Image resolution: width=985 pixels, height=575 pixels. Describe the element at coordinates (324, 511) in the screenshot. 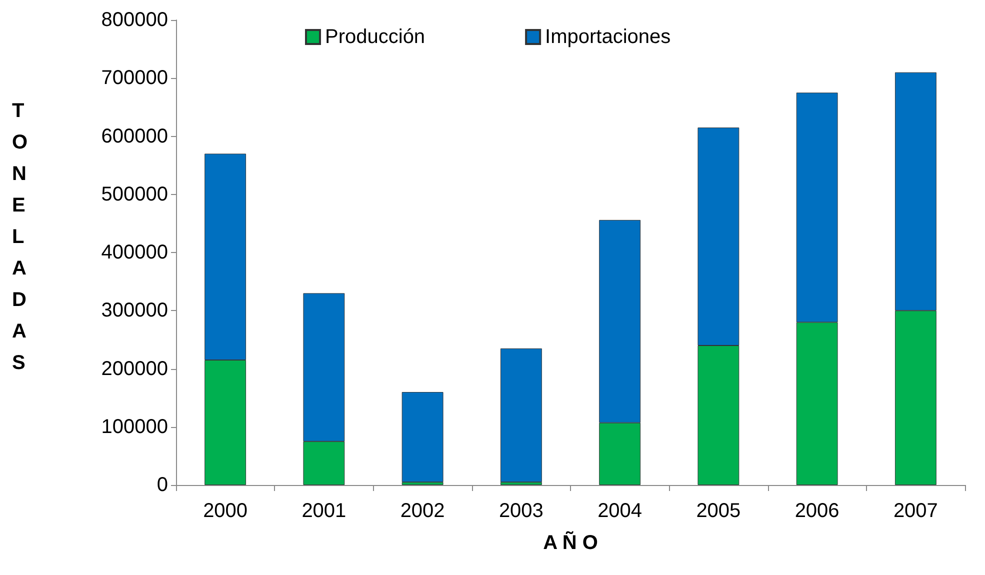

I see `x-tick-label: 2001` at that location.